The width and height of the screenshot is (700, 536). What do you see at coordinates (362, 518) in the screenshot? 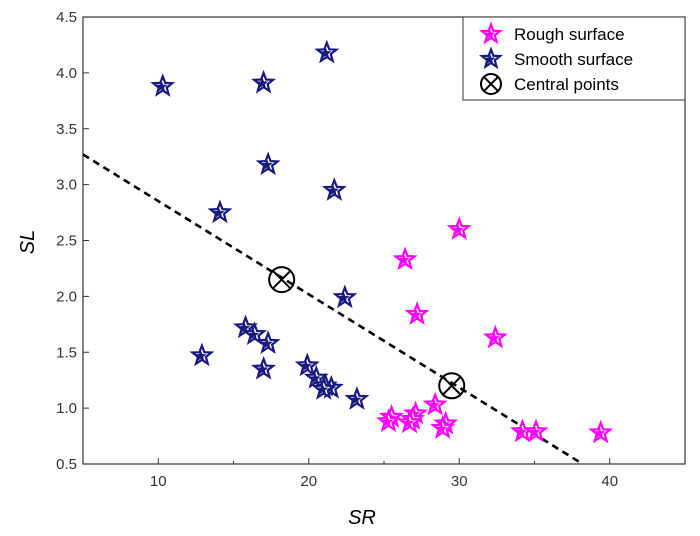
I see `x-axis-label: SR` at bounding box center [362, 518].